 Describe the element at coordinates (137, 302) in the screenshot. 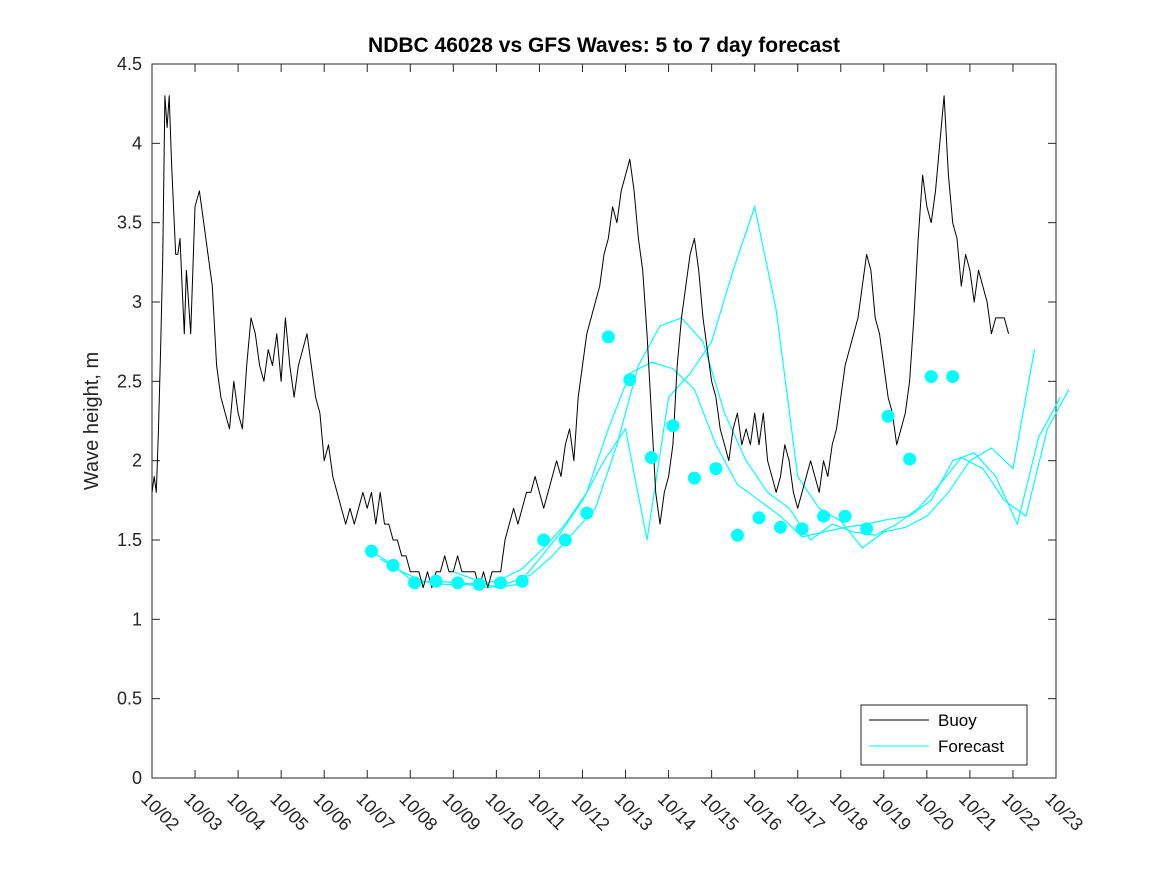

I see `y-tick-label: 3` at that location.